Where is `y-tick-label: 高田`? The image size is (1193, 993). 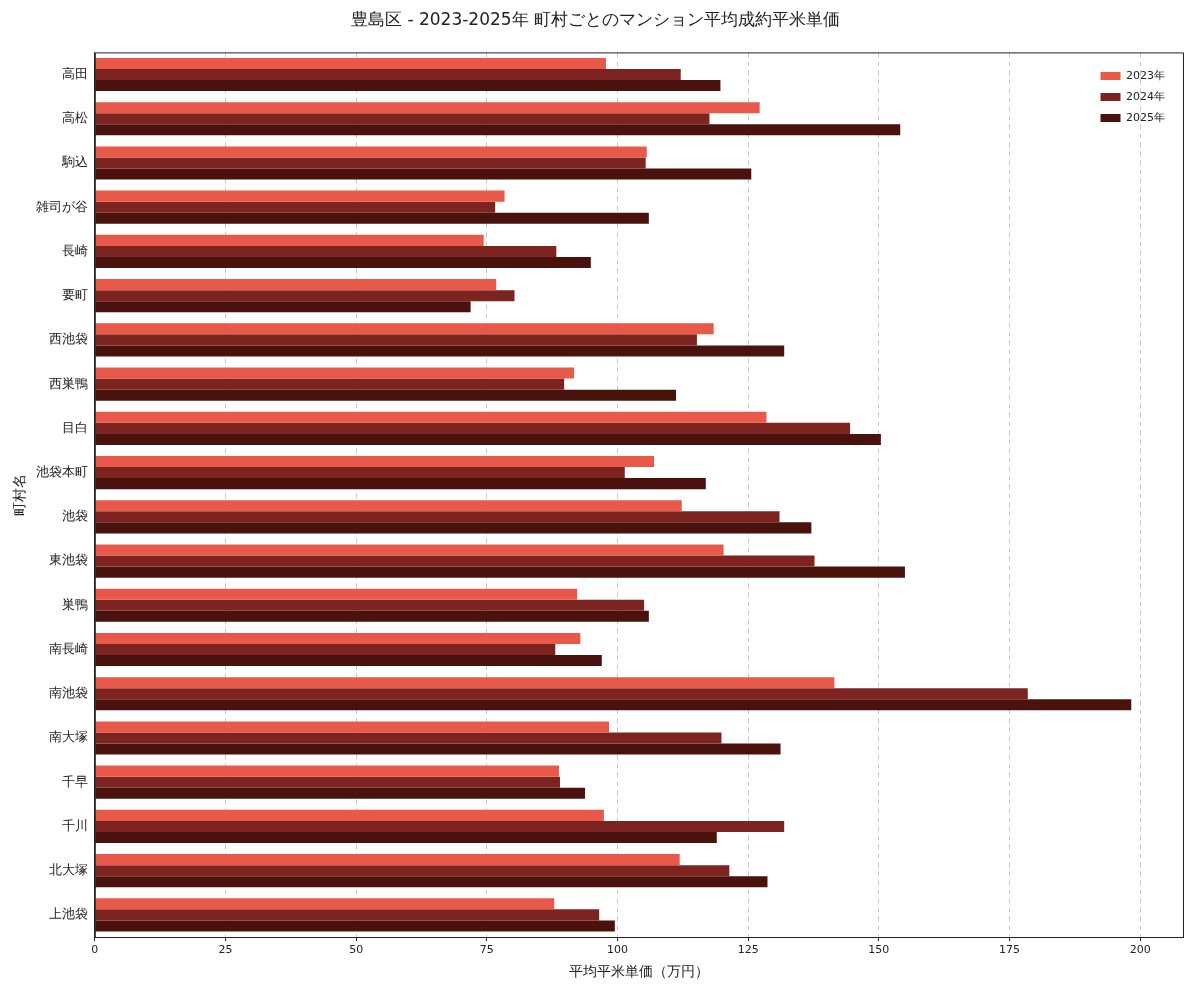
y-tick-label: 高田 is located at coordinates (74, 73).